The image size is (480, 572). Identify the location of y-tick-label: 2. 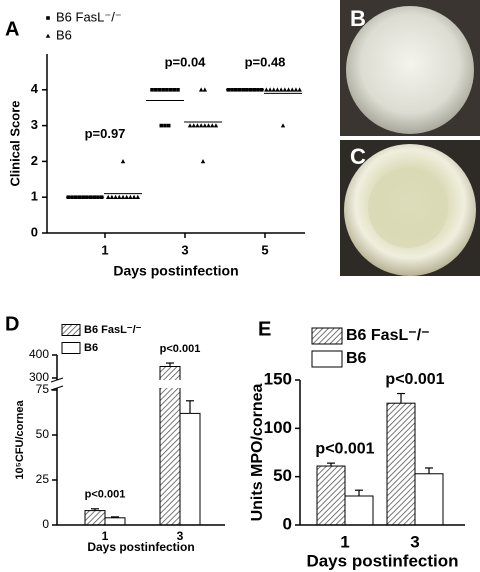
(34, 160).